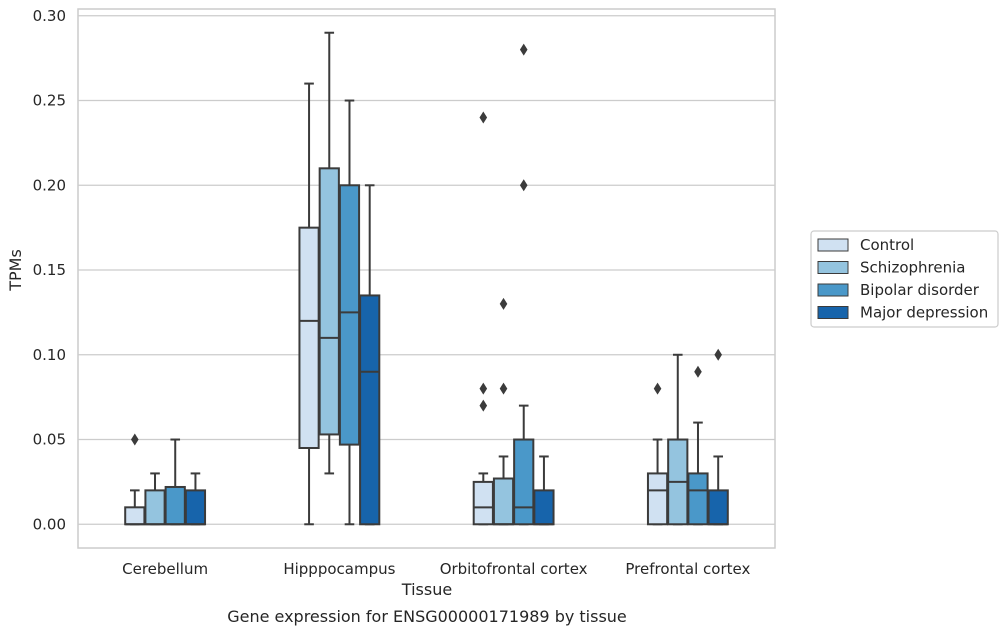 The image size is (1007, 634). I want to click on legend-label: Control, so click(887, 245).